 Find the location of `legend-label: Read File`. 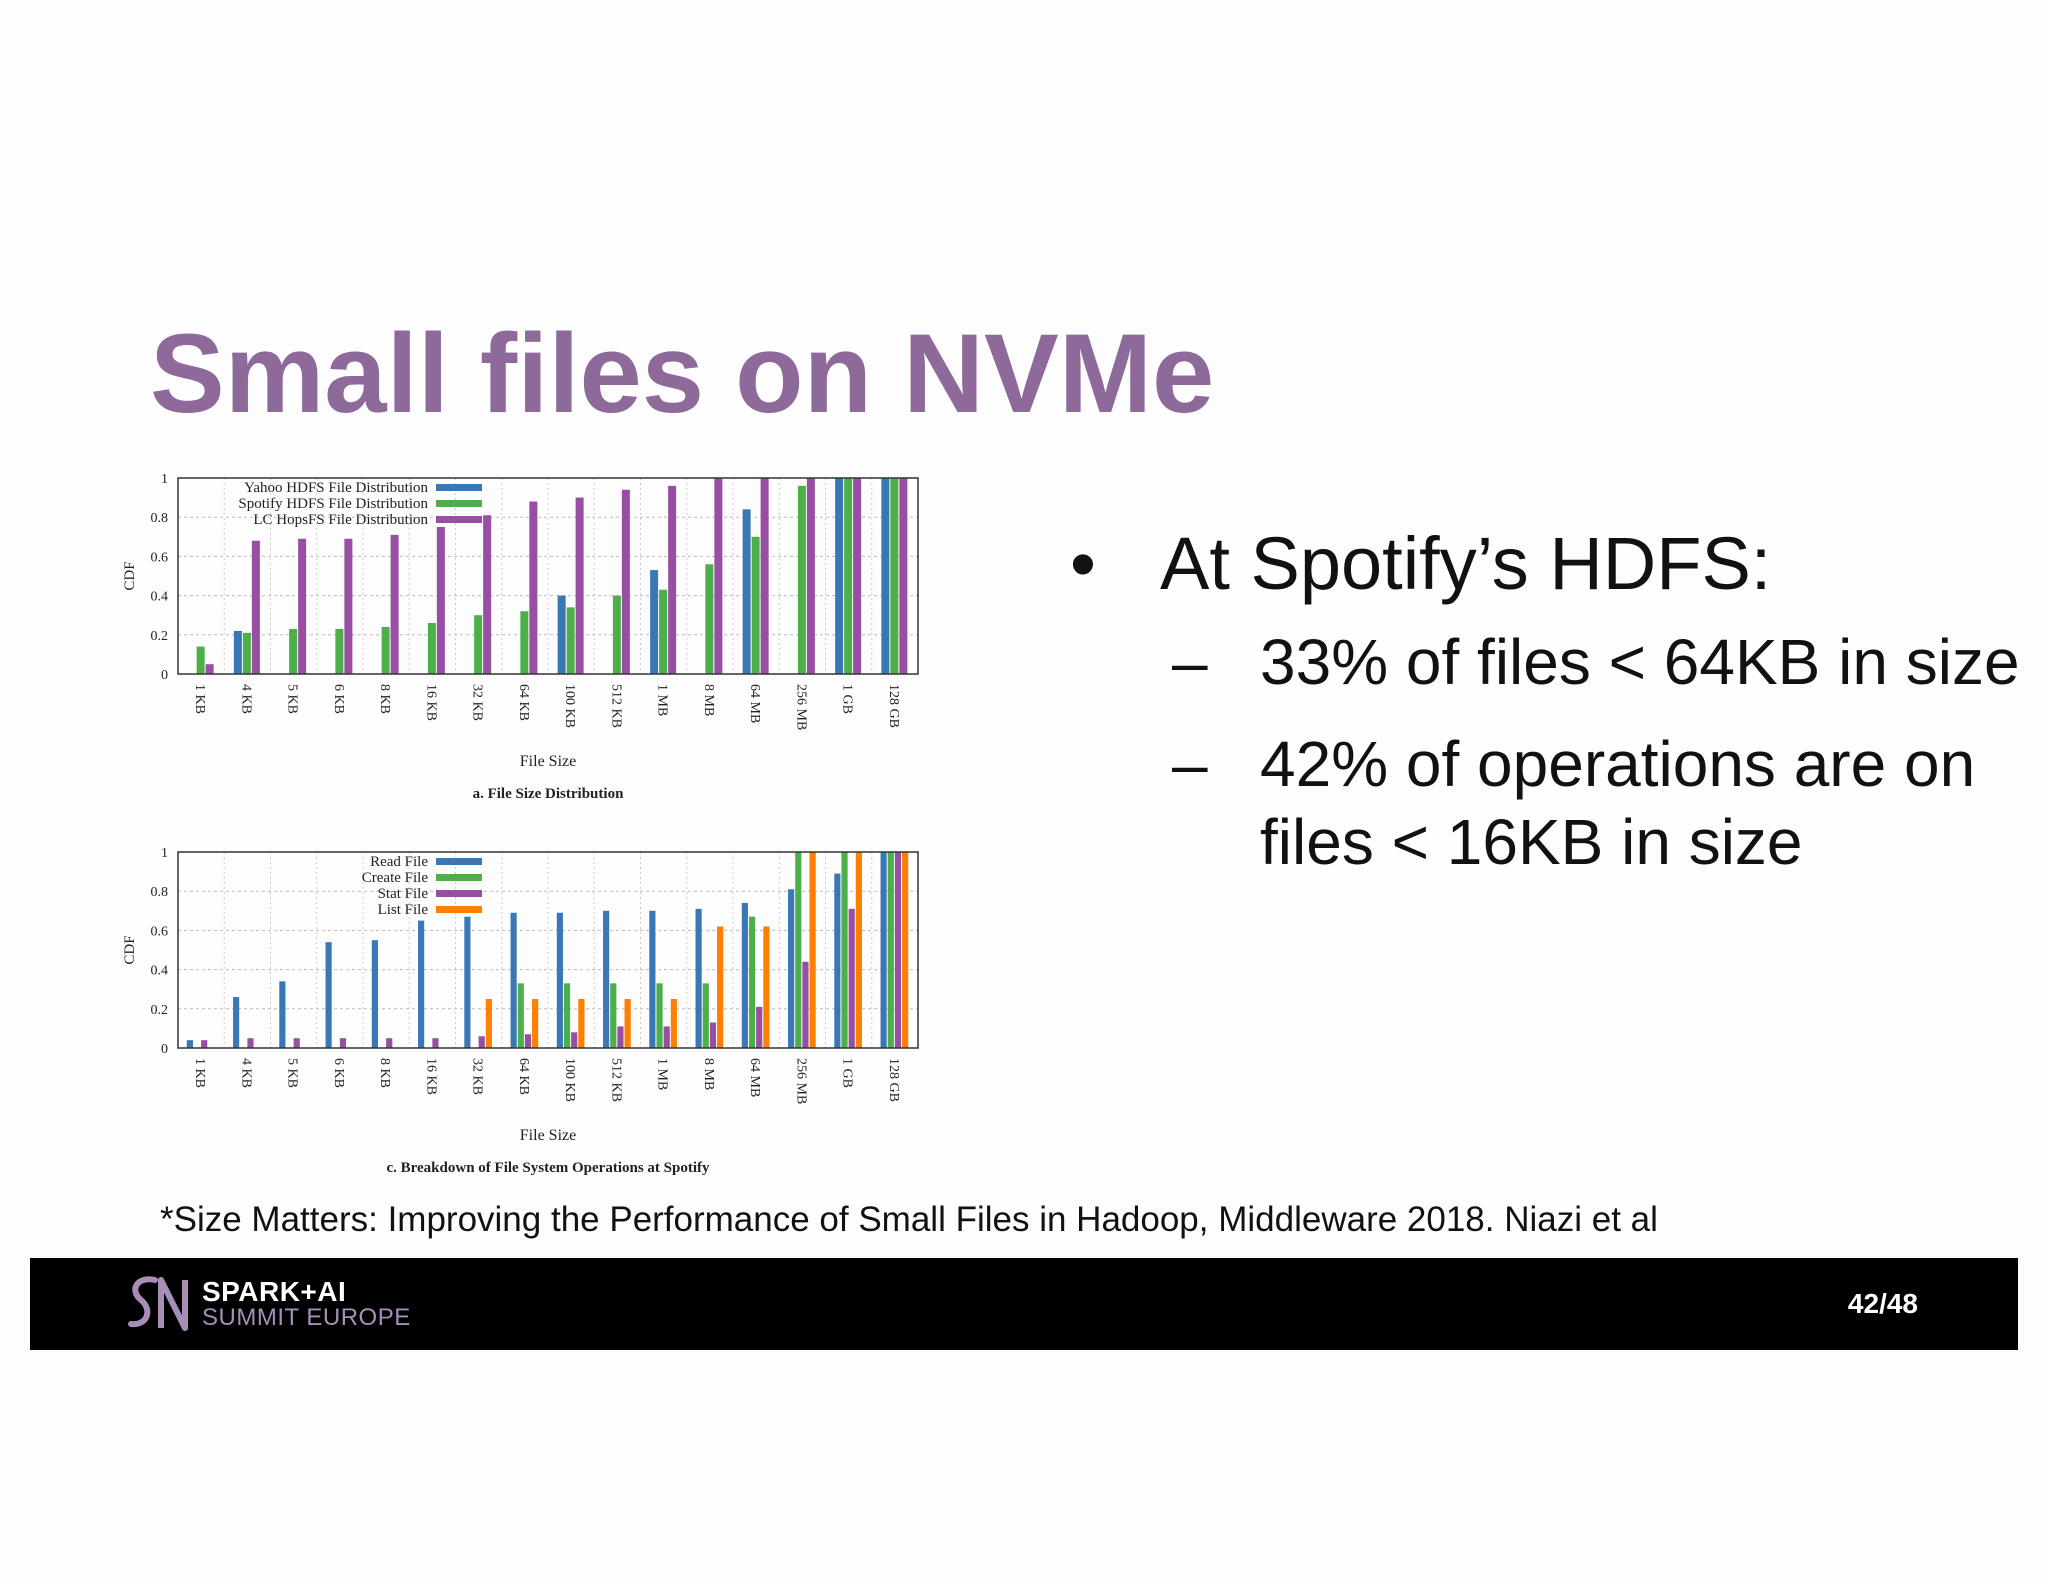

legend-label: Read File is located at coordinates (399, 862).